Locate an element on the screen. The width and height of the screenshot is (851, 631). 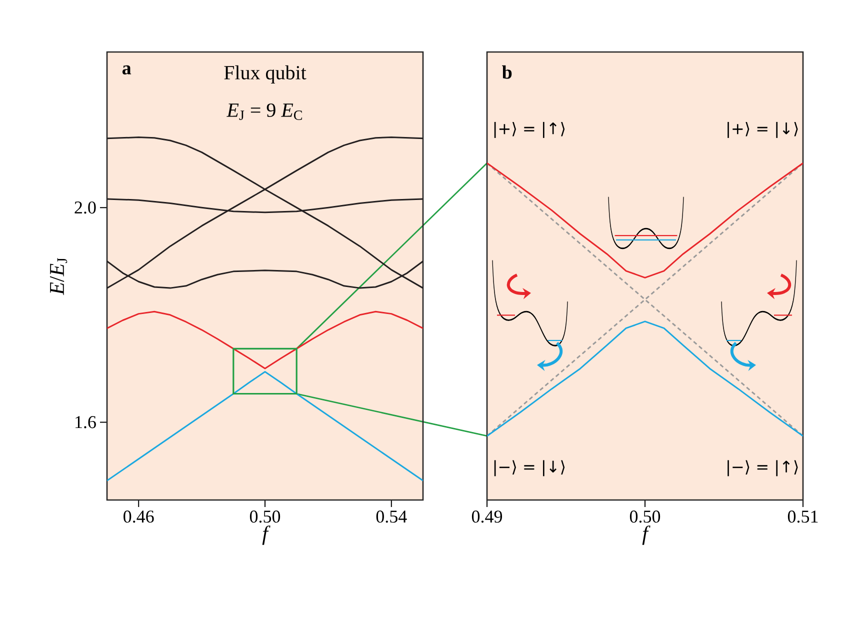
text: b is located at coordinates (507, 72).